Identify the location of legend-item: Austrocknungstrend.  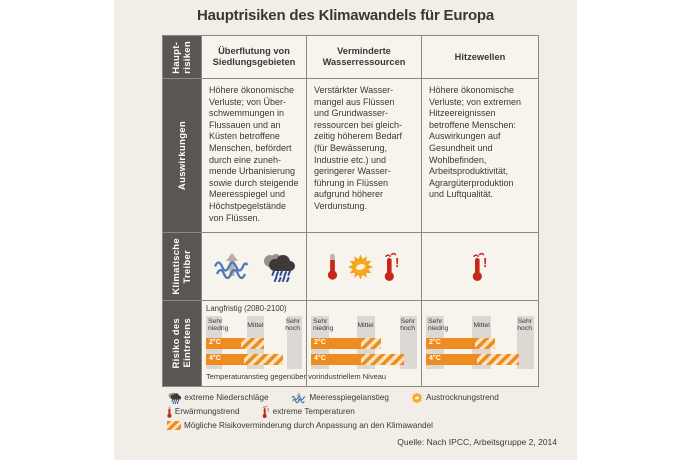
(455, 397).